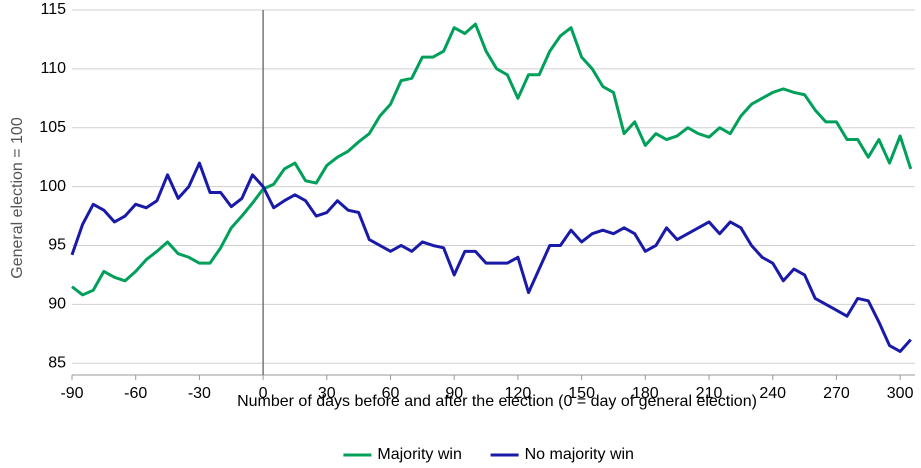  What do you see at coordinates (419, 454) in the screenshot?
I see `legend-label: Majority win` at bounding box center [419, 454].